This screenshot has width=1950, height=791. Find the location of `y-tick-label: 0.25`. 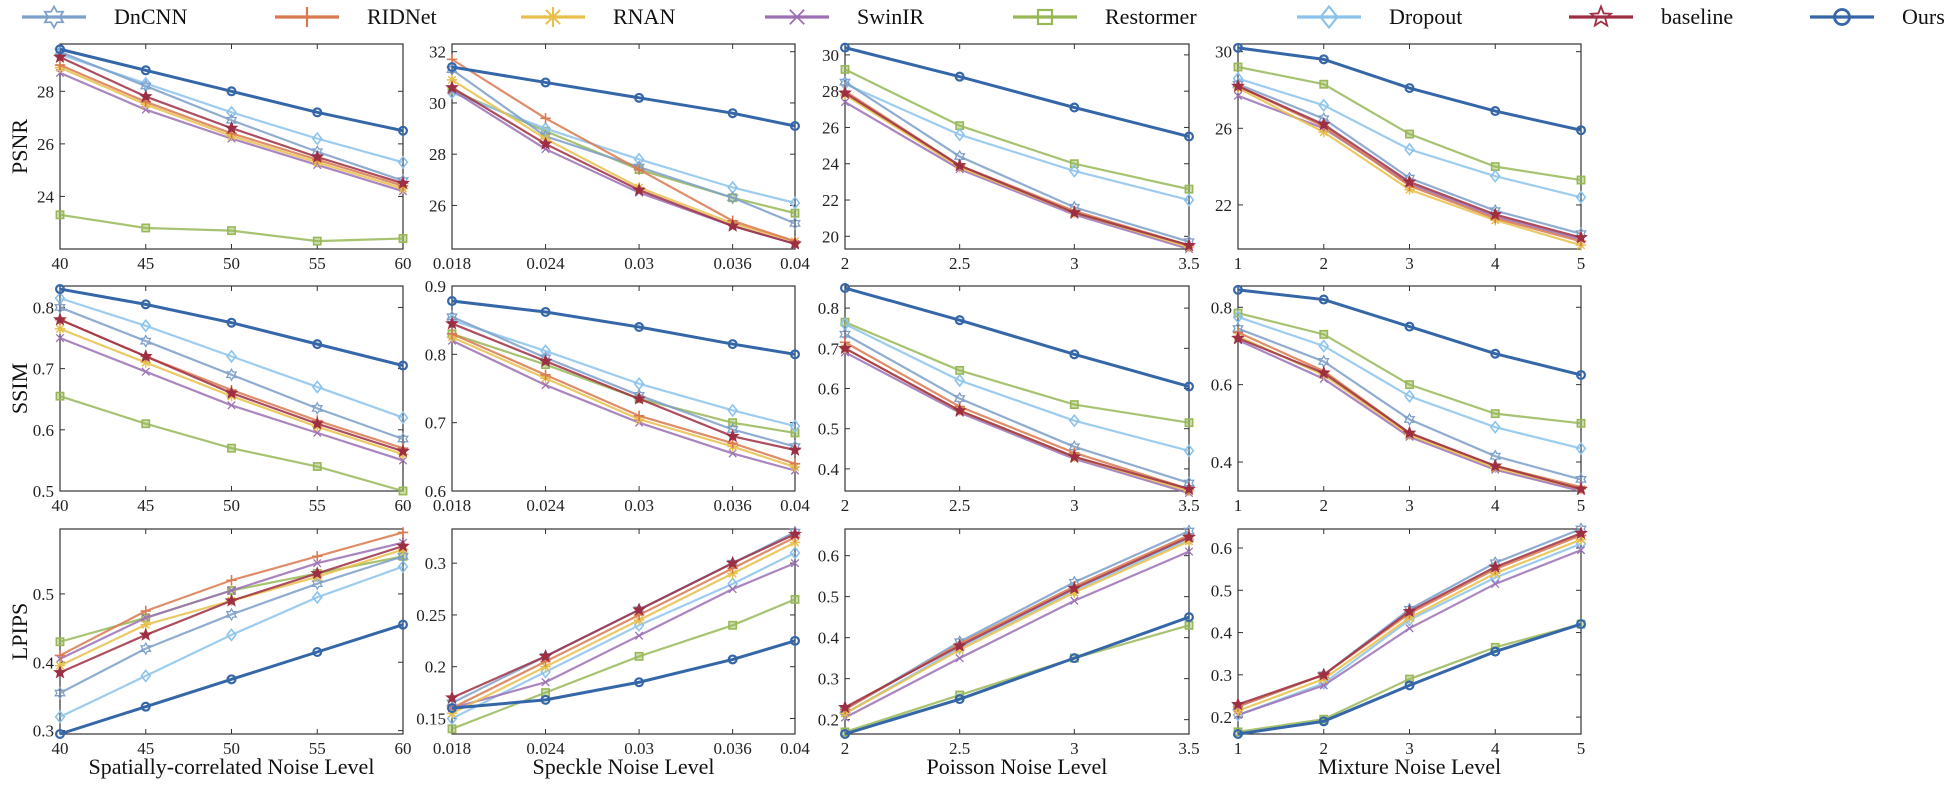

y-tick-label: 0.25 is located at coordinates (431, 615).